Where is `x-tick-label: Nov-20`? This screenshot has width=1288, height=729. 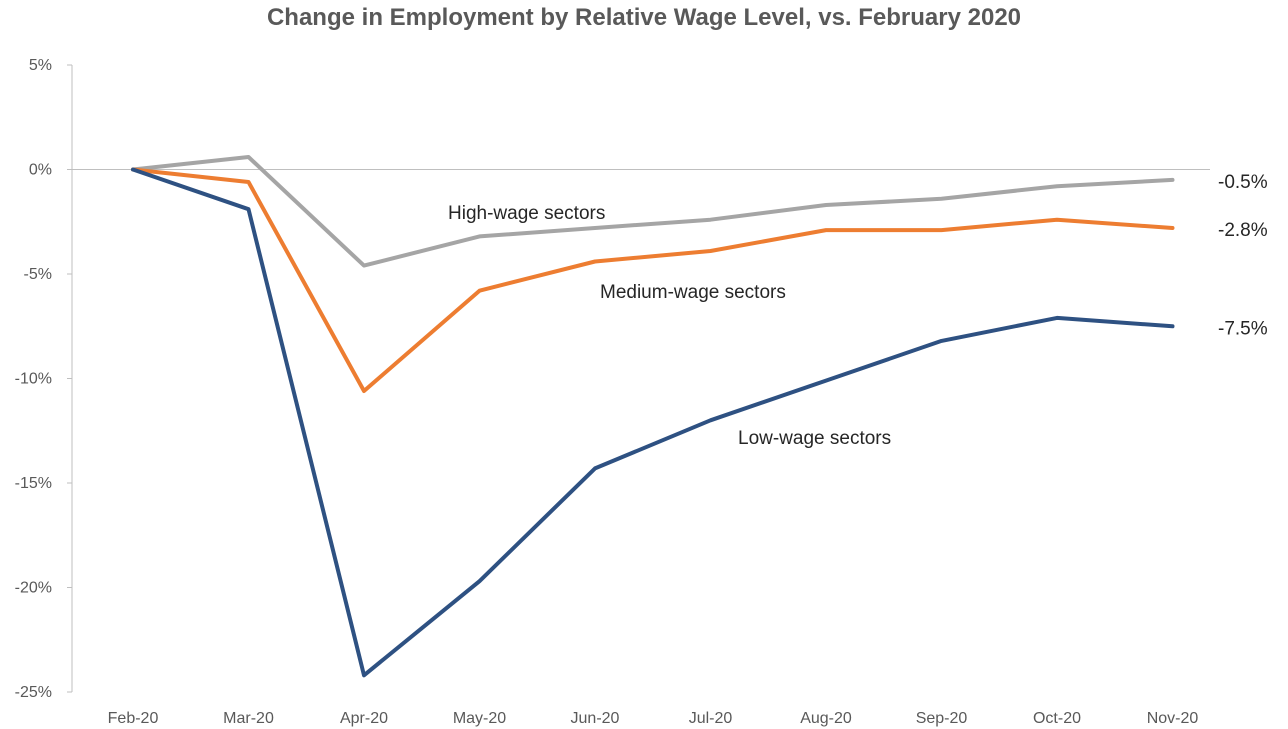
x-tick-label: Nov-20 is located at coordinates (1173, 718).